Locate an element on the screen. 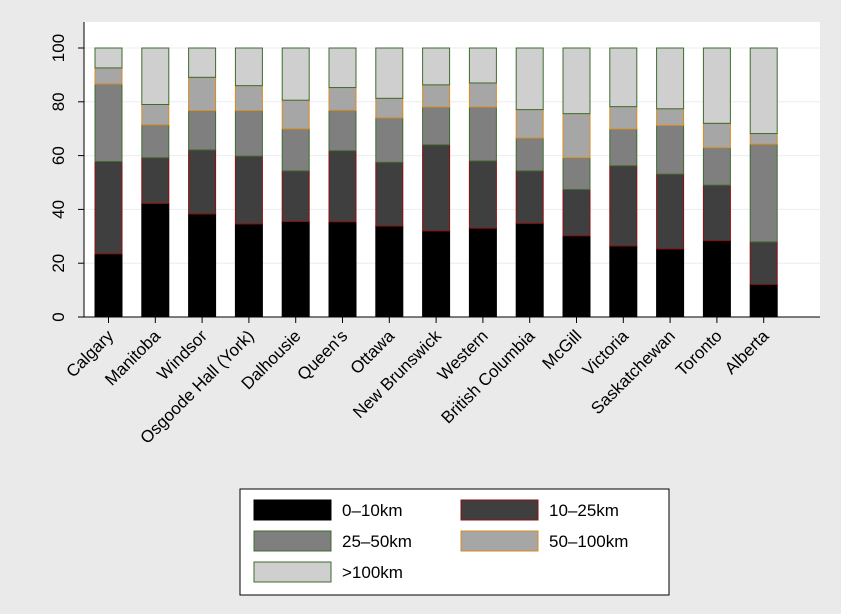 This screenshot has height=614, width=841. y-tick-label: 0 is located at coordinates (58, 316).